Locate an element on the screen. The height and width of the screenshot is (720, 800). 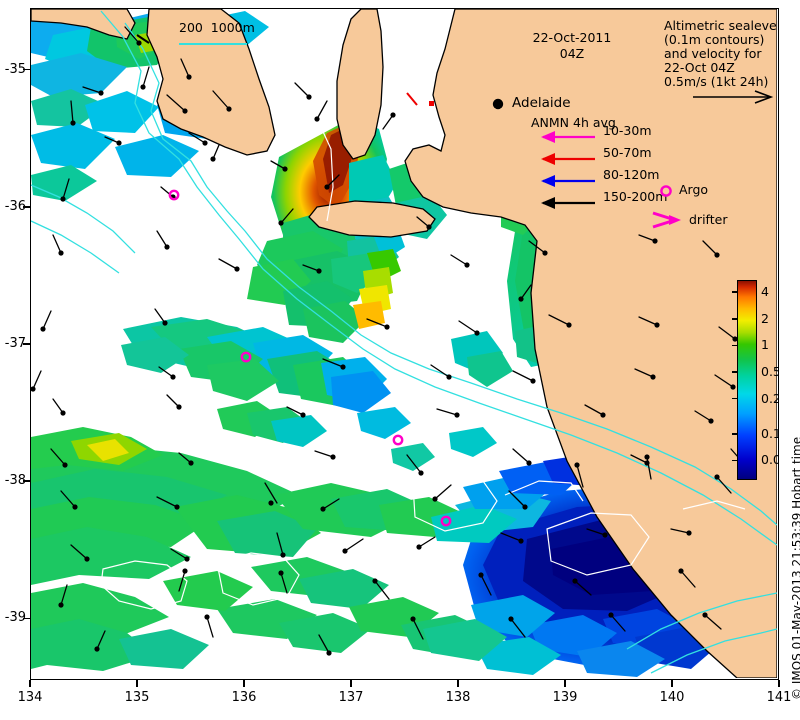
colorbar-tick-label: 4 is located at coordinates (765, 292).